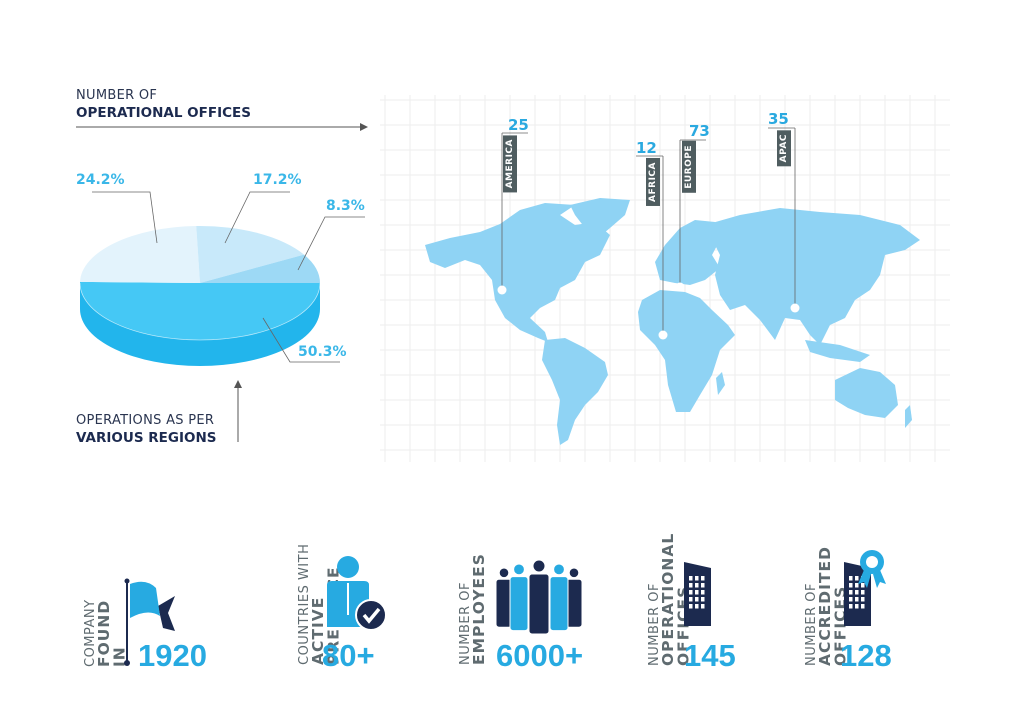 The image size is (1024, 725). I want to click on region-label-apac: APAC, so click(784, 148).